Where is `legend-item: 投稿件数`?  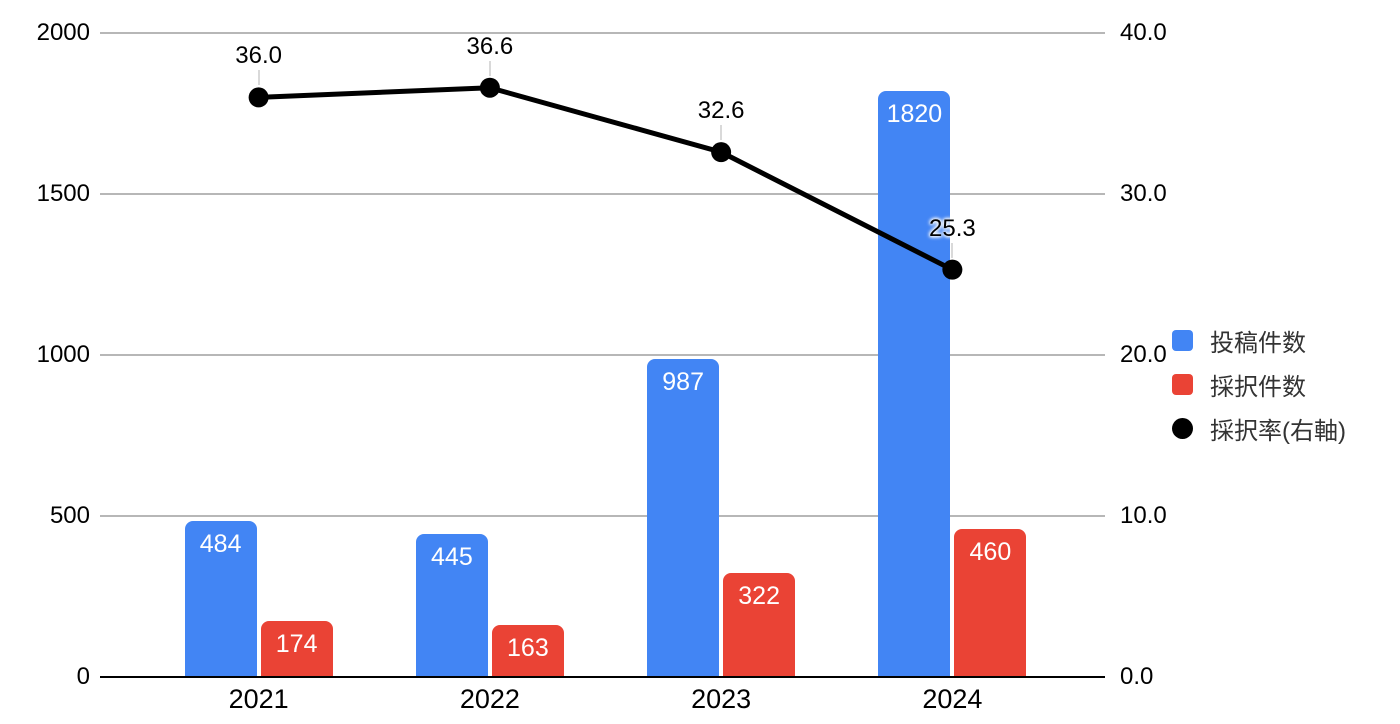 legend-item: 投稿件数 is located at coordinates (1259, 340).